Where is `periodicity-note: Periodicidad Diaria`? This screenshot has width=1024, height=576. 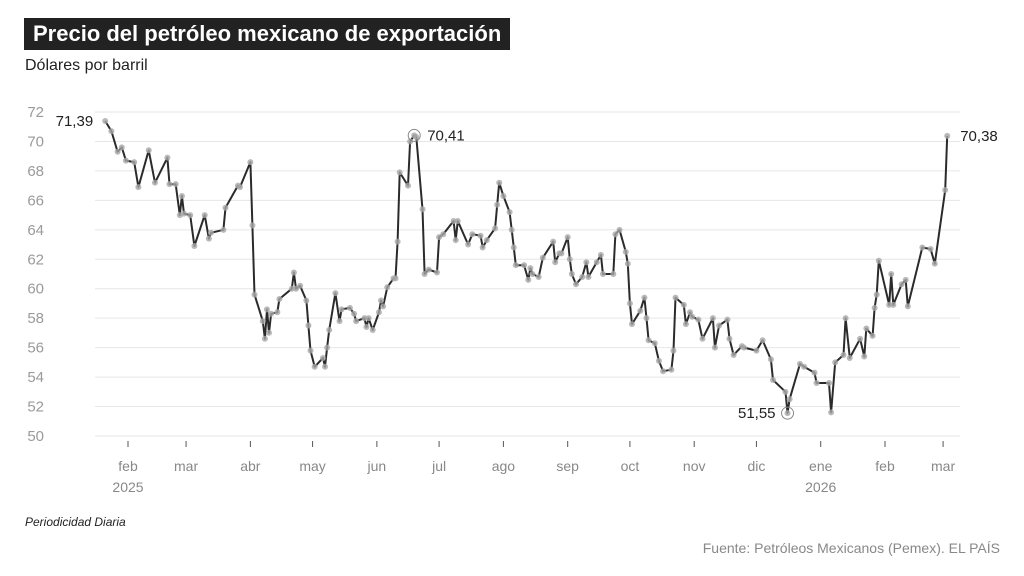
periodicity-note: Periodicidad Diaria is located at coordinates (75, 522).